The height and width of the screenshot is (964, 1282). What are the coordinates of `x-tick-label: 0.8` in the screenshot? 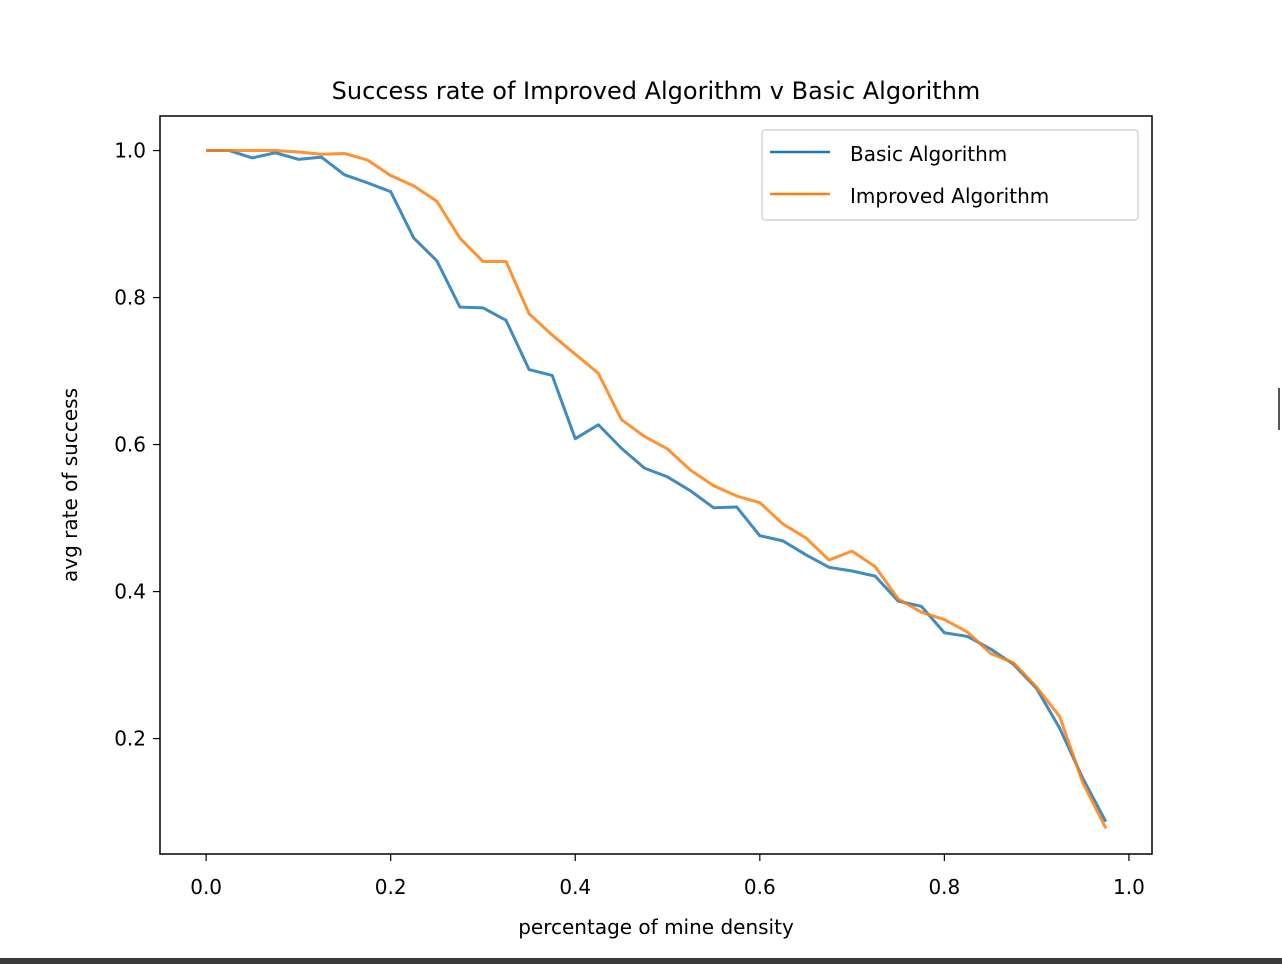 It's located at (944, 887).